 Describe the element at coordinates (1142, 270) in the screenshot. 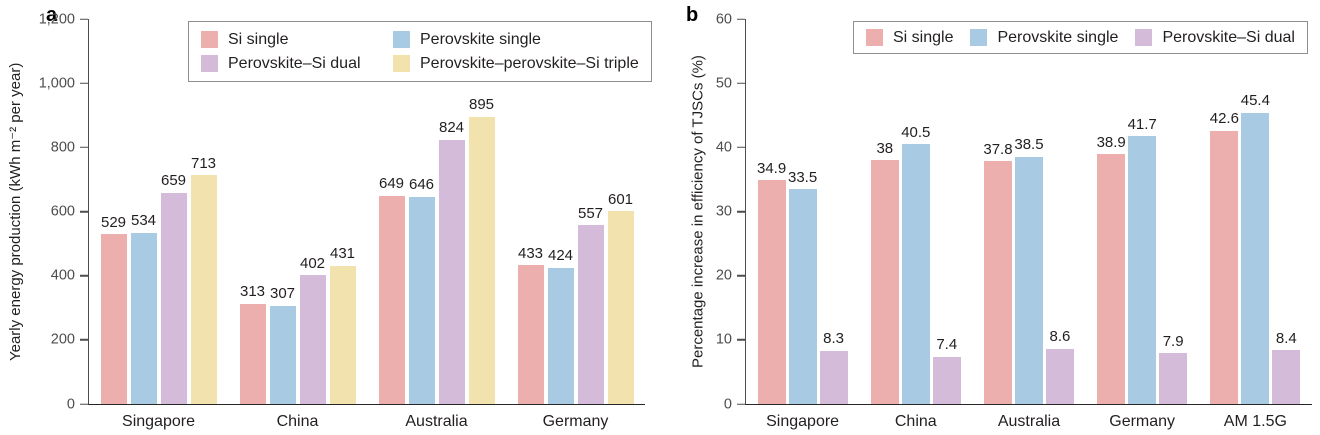

I see `bar-germany-perovskite-single` at that location.